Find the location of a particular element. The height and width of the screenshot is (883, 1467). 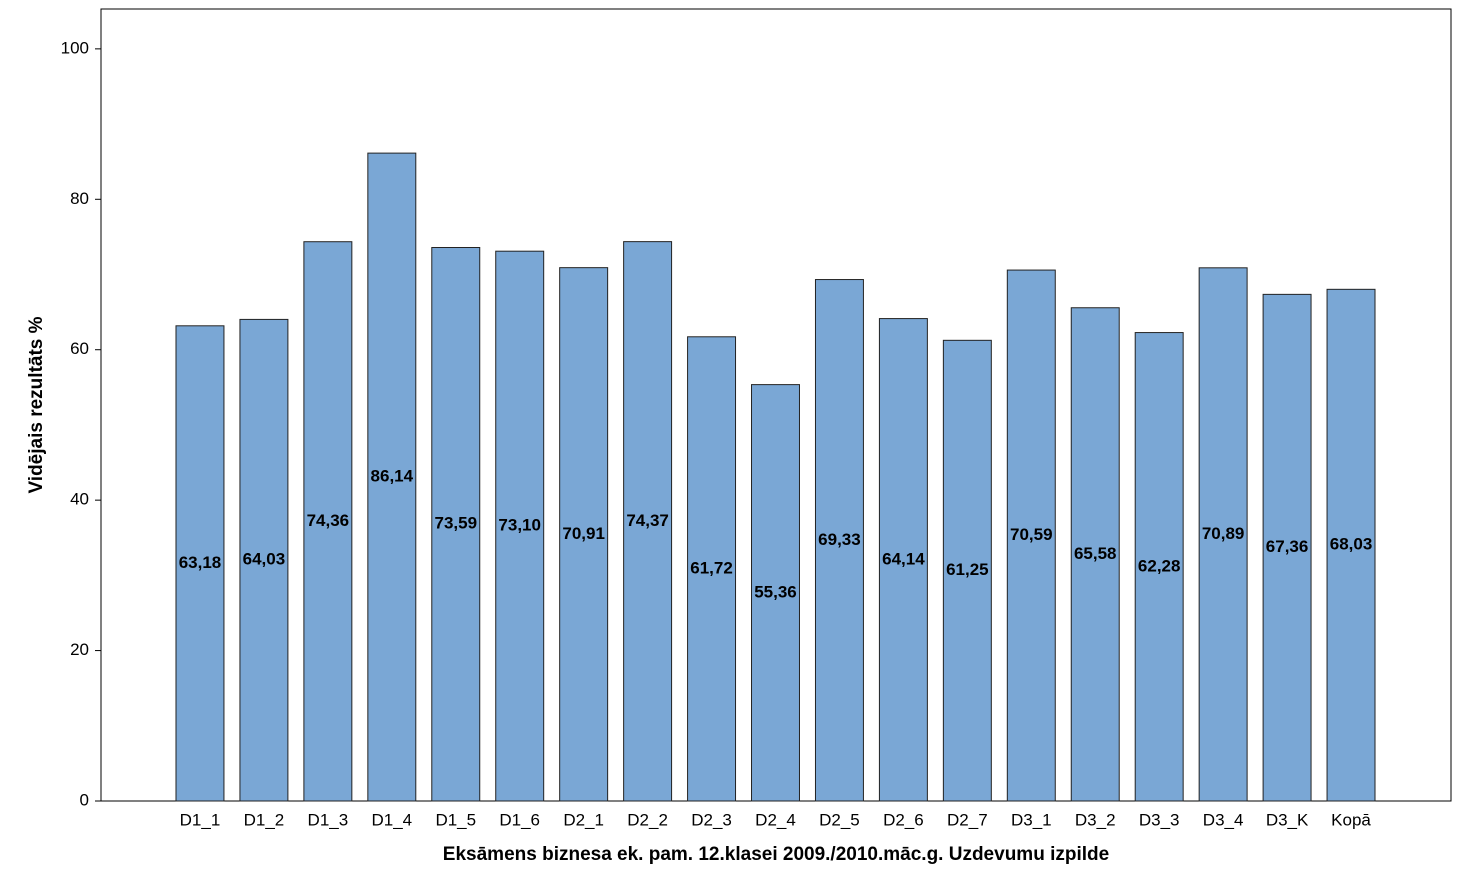

x-tick-label: D2_1 is located at coordinates (583, 819).